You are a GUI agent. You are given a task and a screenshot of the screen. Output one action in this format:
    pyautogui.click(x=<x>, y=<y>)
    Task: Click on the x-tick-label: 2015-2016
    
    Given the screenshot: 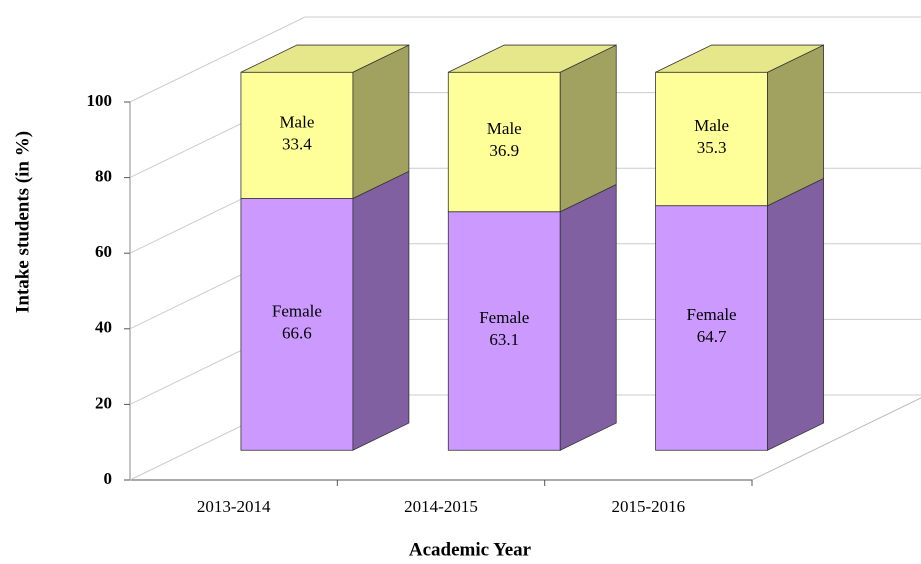 What is the action you would take?
    pyautogui.click(x=648, y=506)
    